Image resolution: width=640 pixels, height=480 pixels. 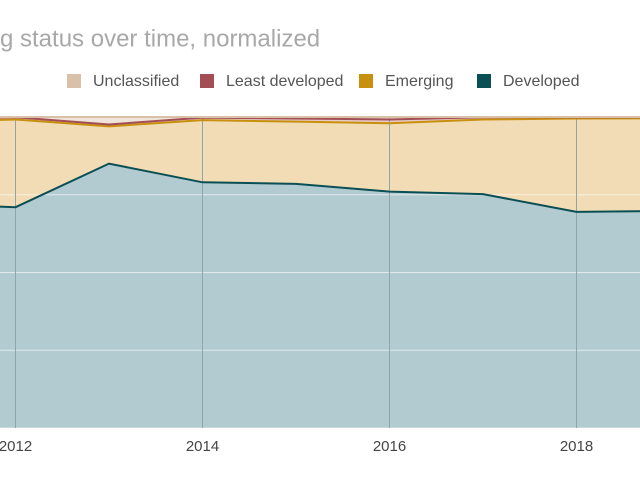 What do you see at coordinates (576, 446) in the screenshot?
I see `x-tick-label: 2018` at bounding box center [576, 446].